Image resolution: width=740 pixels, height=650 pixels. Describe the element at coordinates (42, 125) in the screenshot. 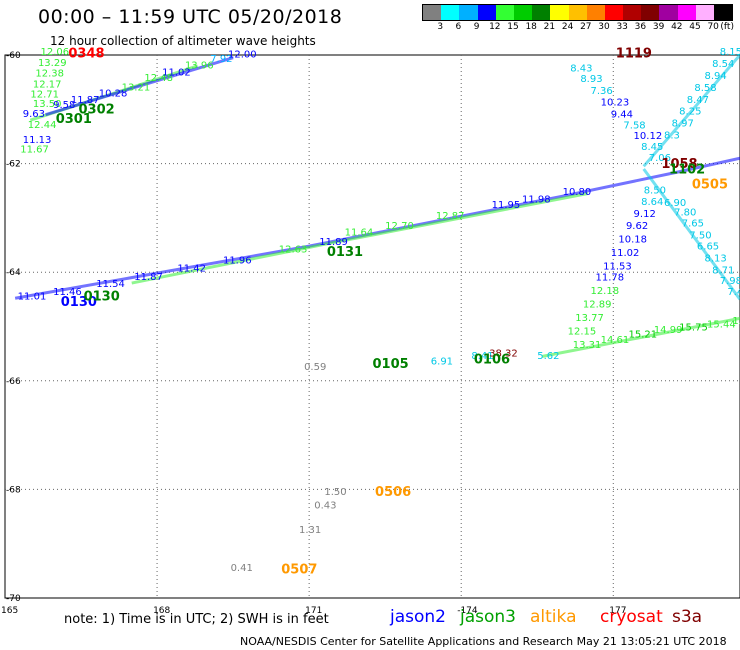

I see `wave-height-label: 12.44` at that location.